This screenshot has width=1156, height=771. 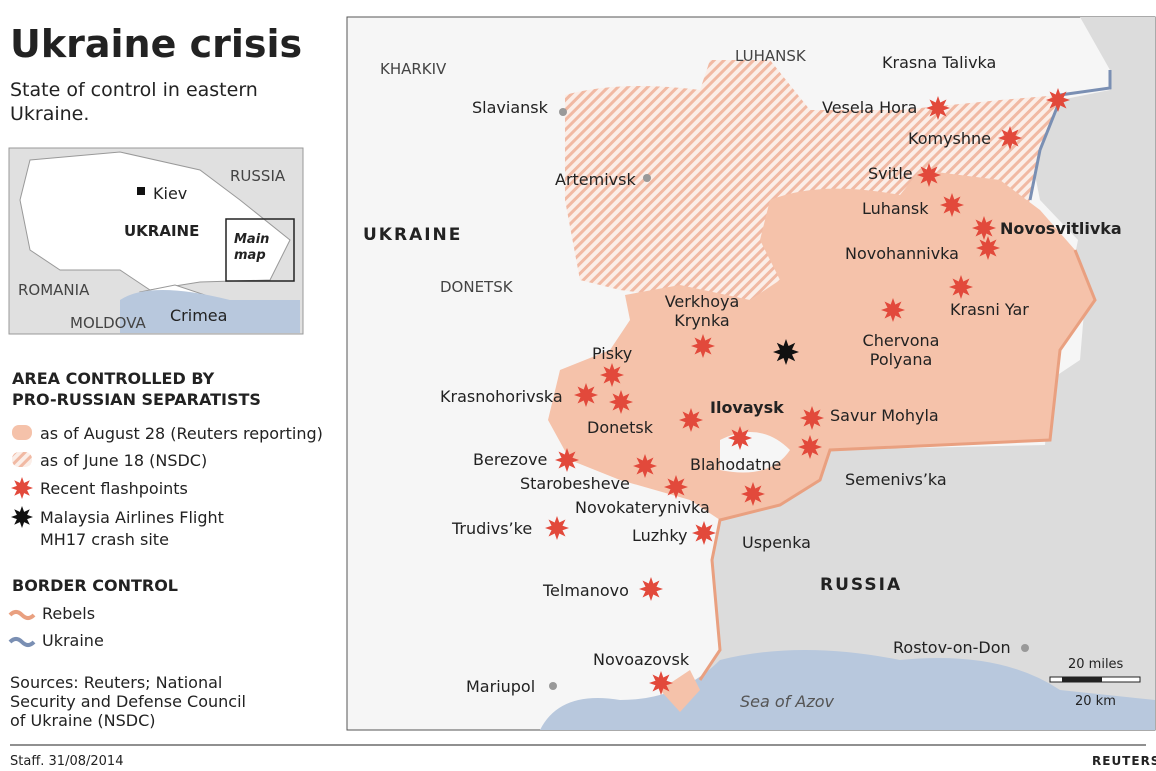 I want to click on country-label: UKRAINE, so click(x=413, y=235).